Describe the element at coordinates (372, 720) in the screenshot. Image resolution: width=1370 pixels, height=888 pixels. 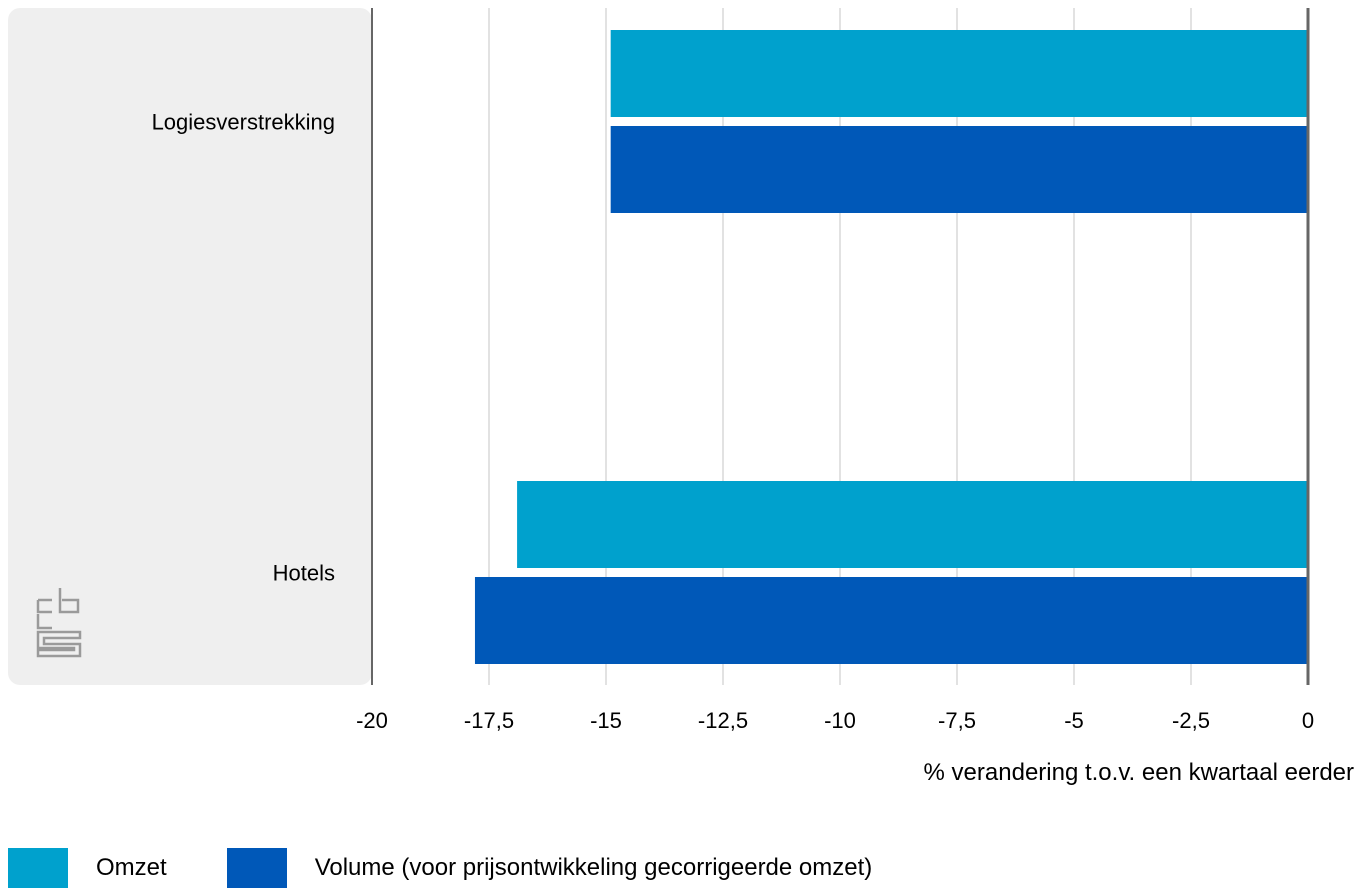
I see `x-tick-label: -20` at that location.